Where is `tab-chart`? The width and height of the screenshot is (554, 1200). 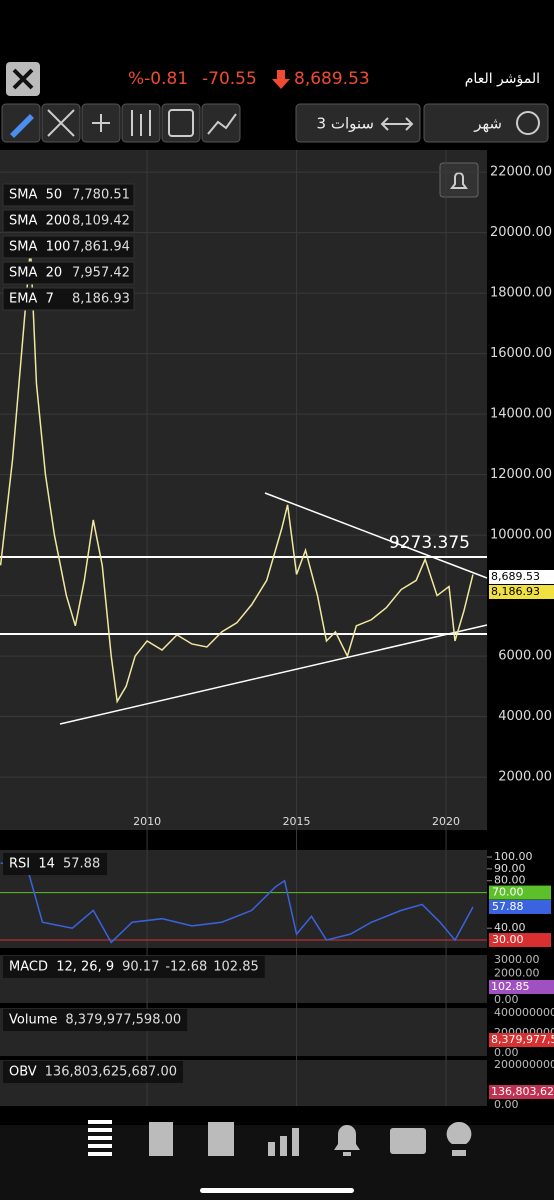
tab-chart is located at coordinates (283, 1142).